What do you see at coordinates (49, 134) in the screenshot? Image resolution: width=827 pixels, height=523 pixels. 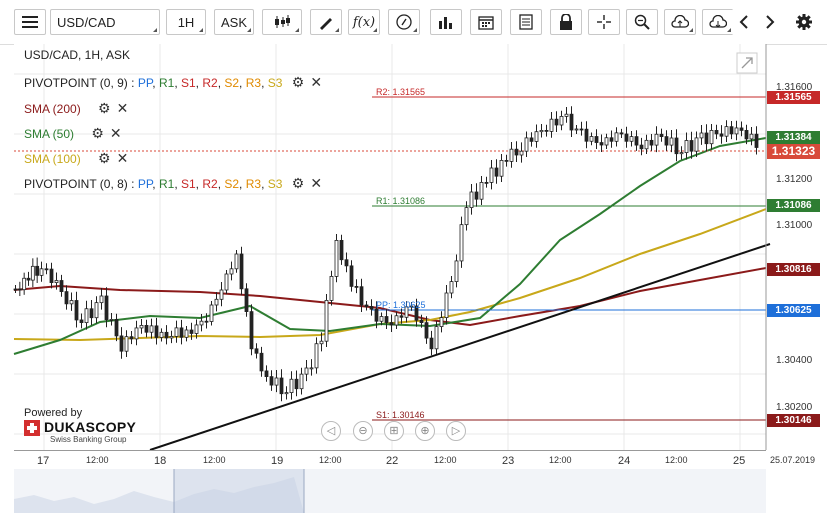 I see `legend-sma-50-name: SMA (50)` at bounding box center [49, 134].